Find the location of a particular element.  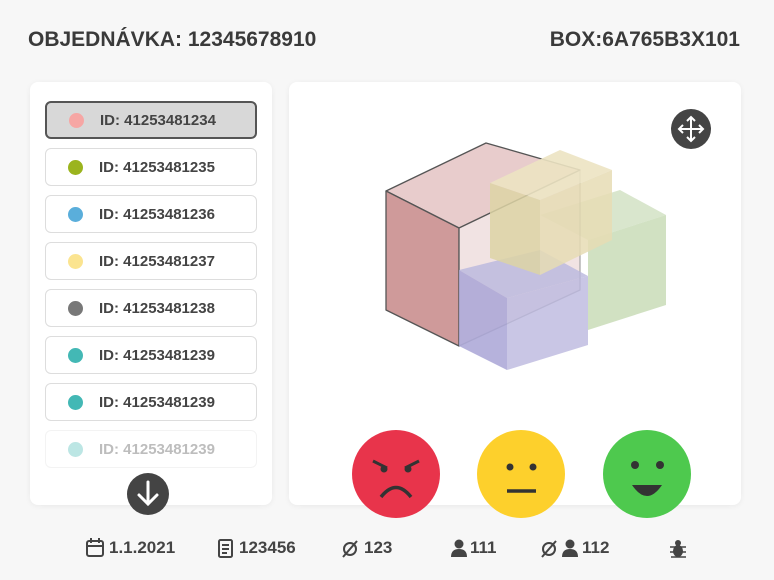

item-row: ID: 41253481235 is located at coordinates (151, 167).